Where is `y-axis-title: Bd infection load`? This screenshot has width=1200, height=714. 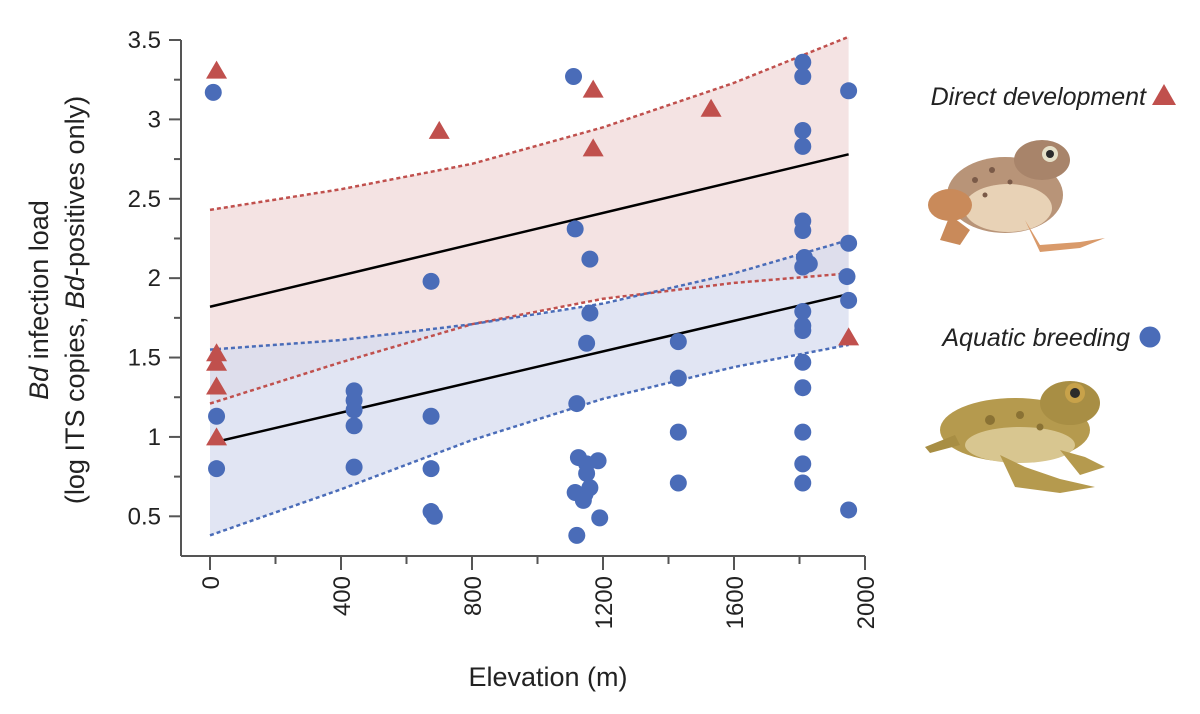 y-axis-title: Bd infection load is located at coordinates (39, 300).